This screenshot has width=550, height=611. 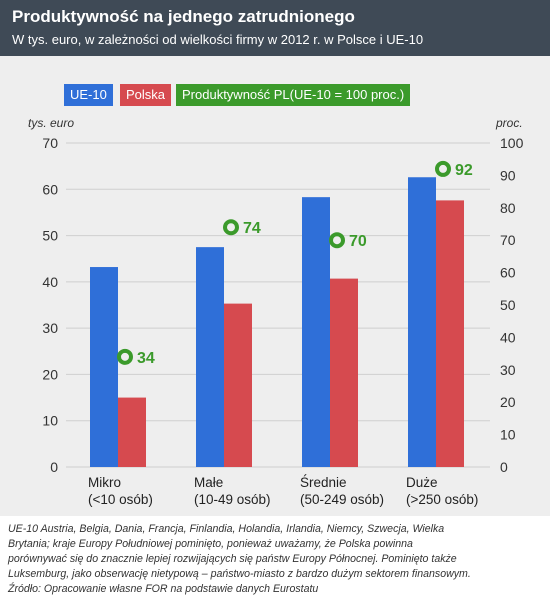 I want to click on legend-polska: Polska, so click(x=146, y=95).